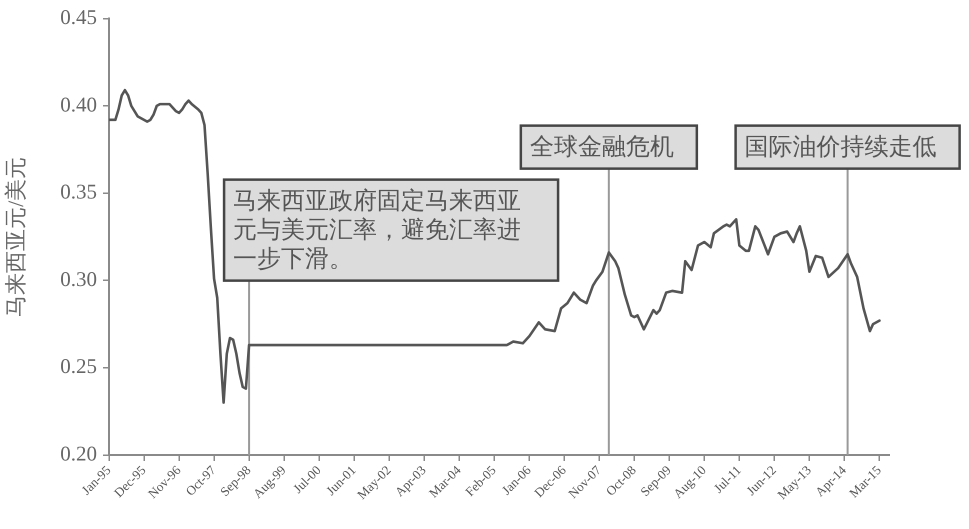 This screenshot has height=529, width=969. What do you see at coordinates (78, 454) in the screenshot?
I see `y-tick-label: 0.20` at bounding box center [78, 454].